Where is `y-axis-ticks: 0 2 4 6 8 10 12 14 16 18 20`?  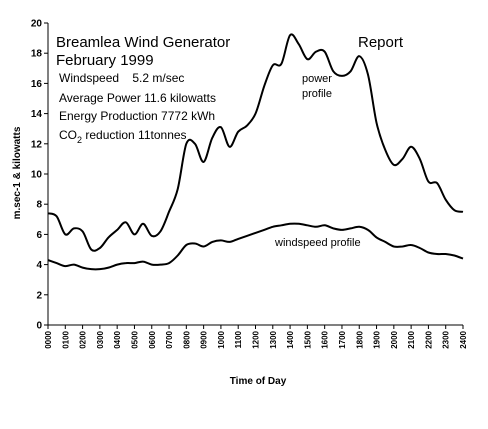 y-axis-ticks: 0 2 4 6 8 10 12 14 16 18 20 is located at coordinates (39, 175).